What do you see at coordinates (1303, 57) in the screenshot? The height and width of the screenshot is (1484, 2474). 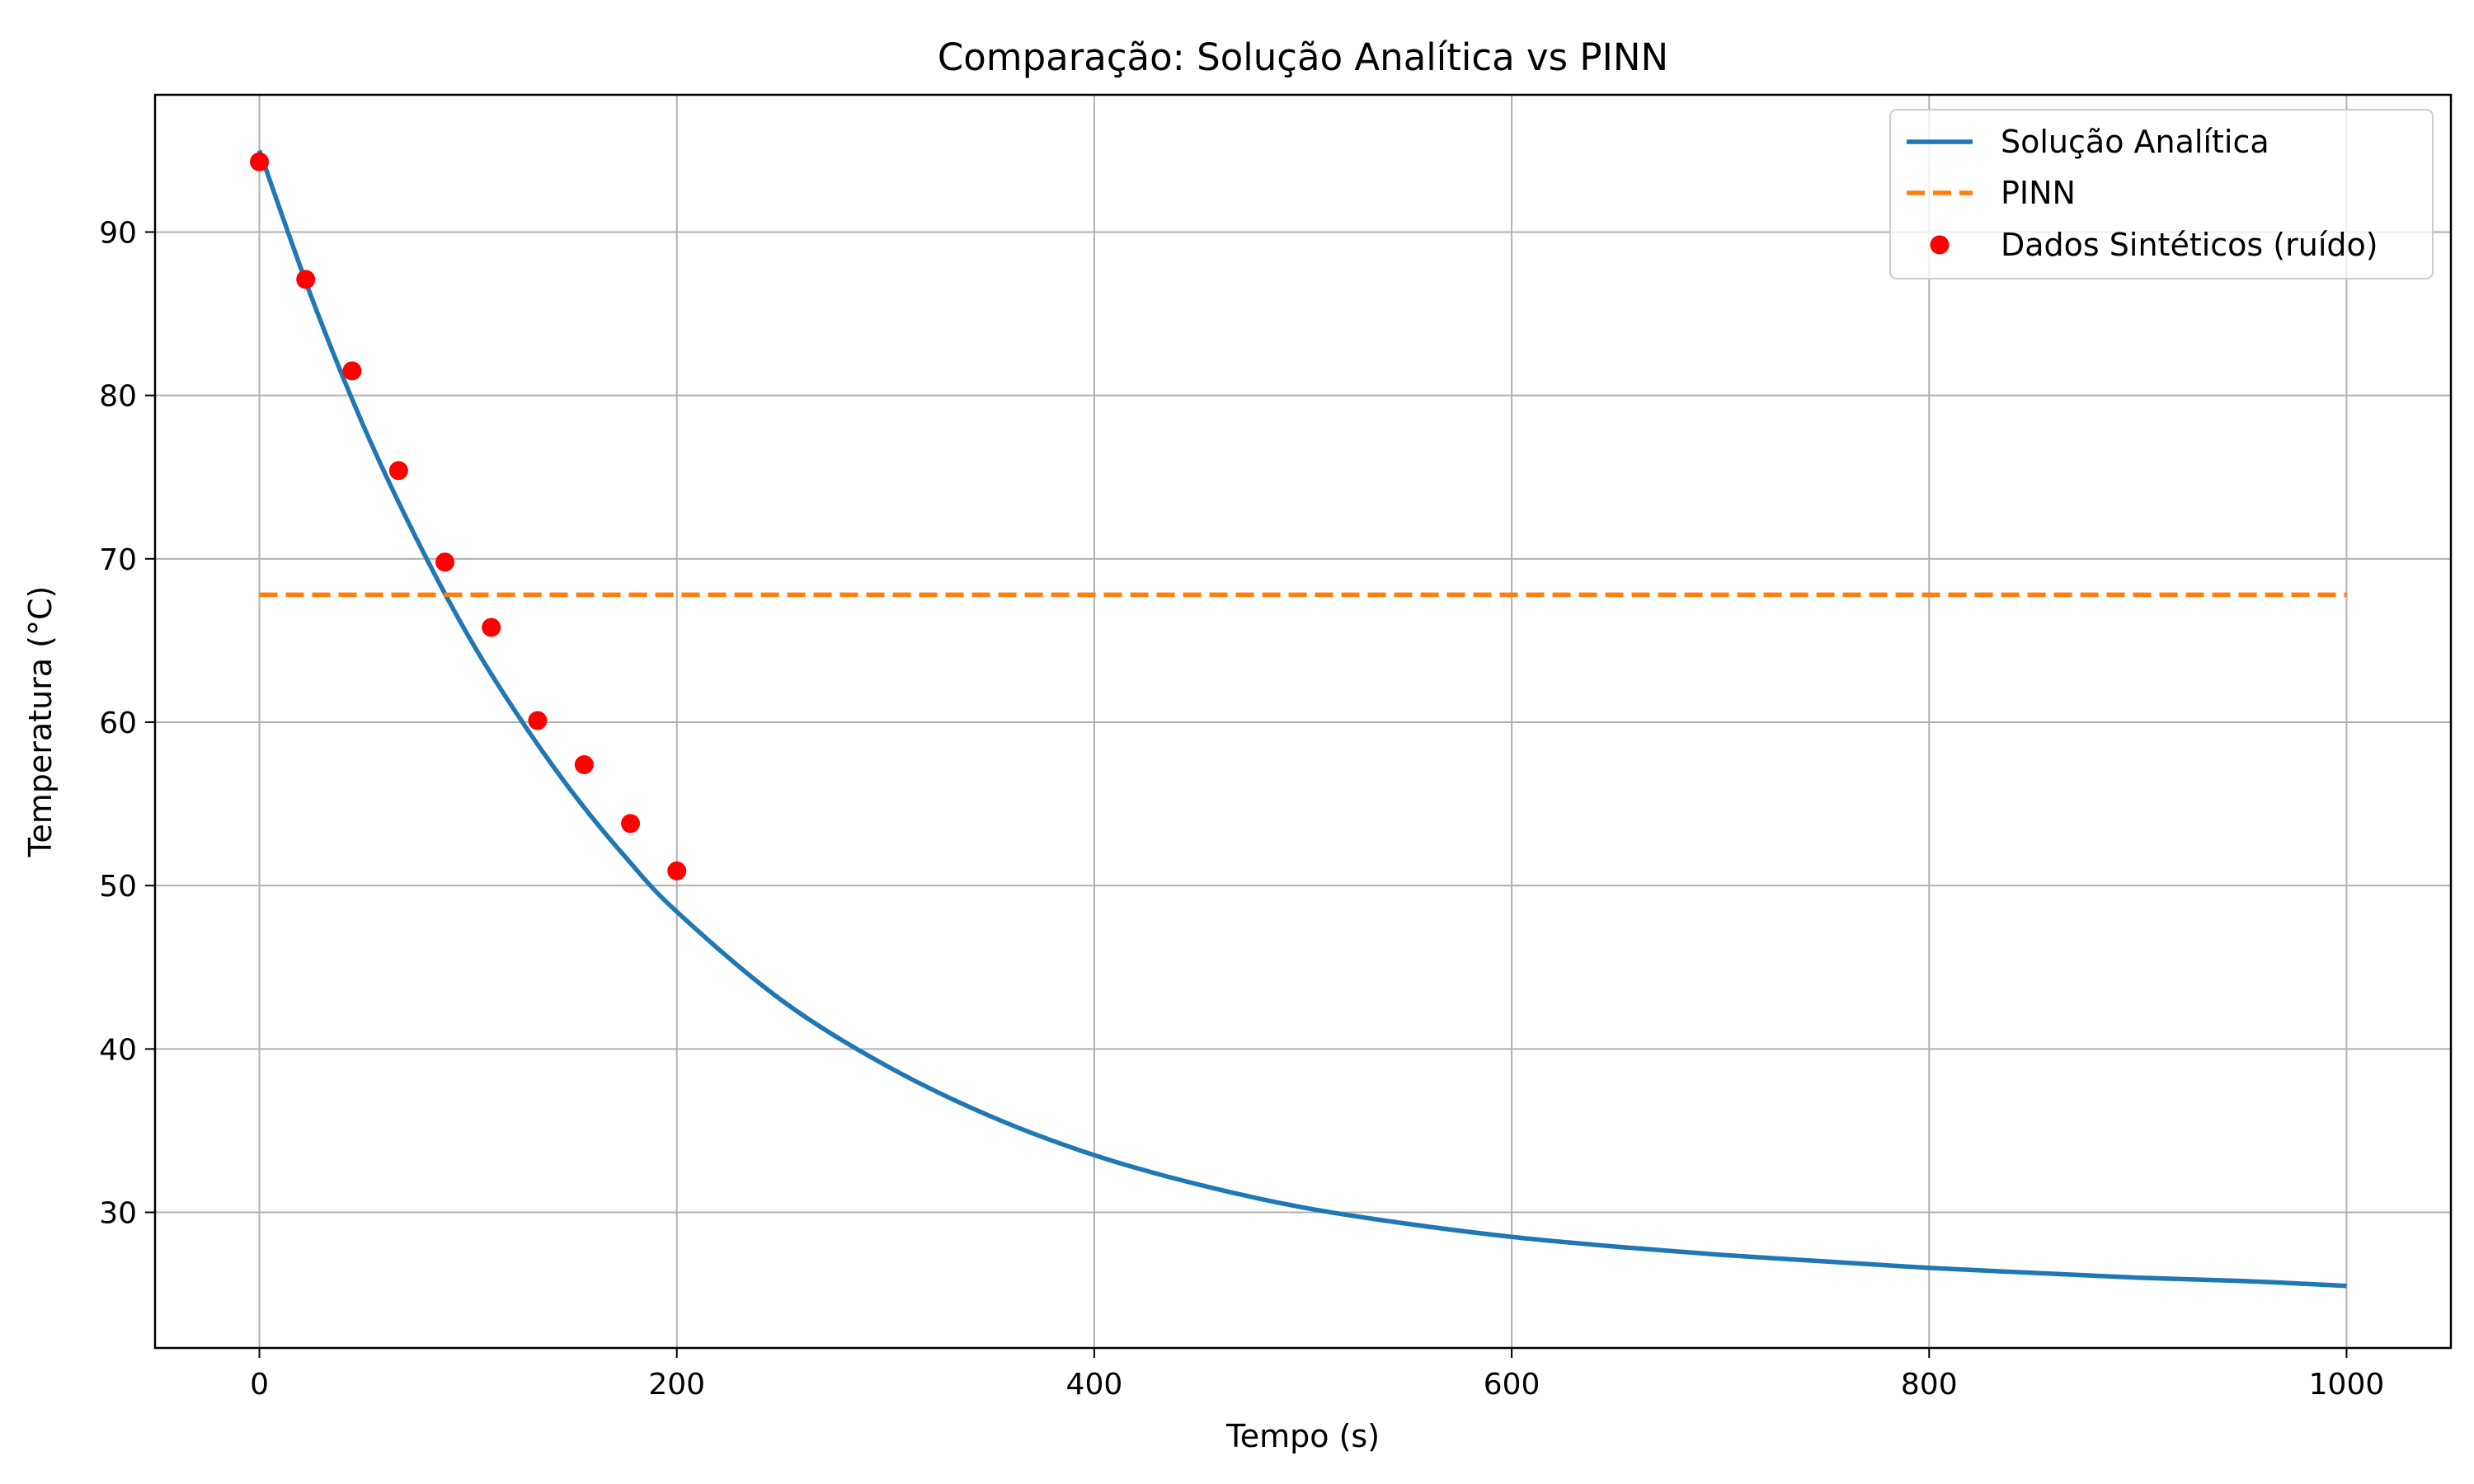 I see `chart-title: Comparação: Solução Analítica vs PINN` at bounding box center [1303, 57].